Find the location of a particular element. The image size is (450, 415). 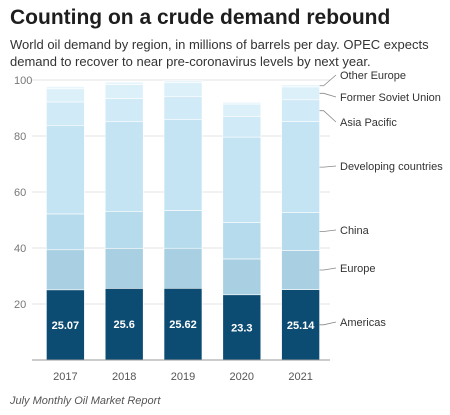

y-tick-label: 80 is located at coordinates (20, 137).